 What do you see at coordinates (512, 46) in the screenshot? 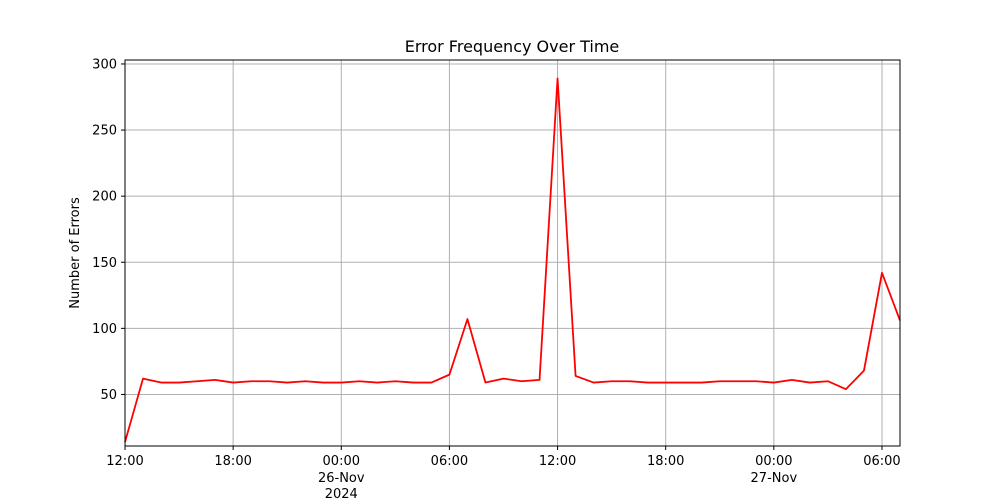
I see `chart-title: Error Frequency Over Time` at bounding box center [512, 46].